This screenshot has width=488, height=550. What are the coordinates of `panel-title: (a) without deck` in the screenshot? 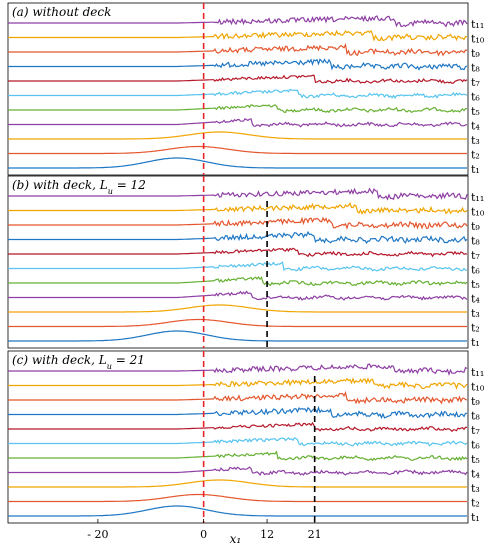 It's located at (61, 12).